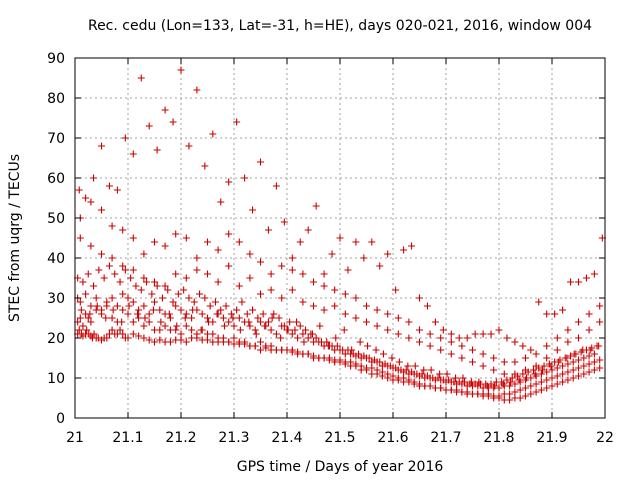  Describe the element at coordinates (56, 219) in the screenshot. I see `y-tick-label: 50` at that location.